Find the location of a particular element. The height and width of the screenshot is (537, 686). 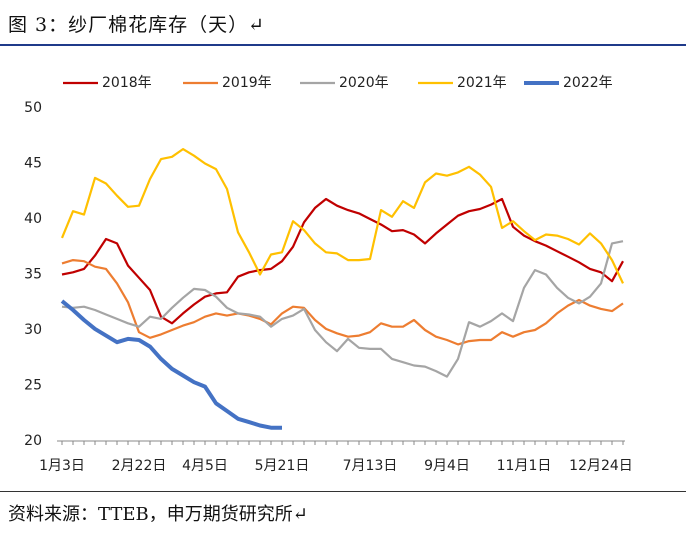

y-tick-label: 45 is located at coordinates (33, 164).